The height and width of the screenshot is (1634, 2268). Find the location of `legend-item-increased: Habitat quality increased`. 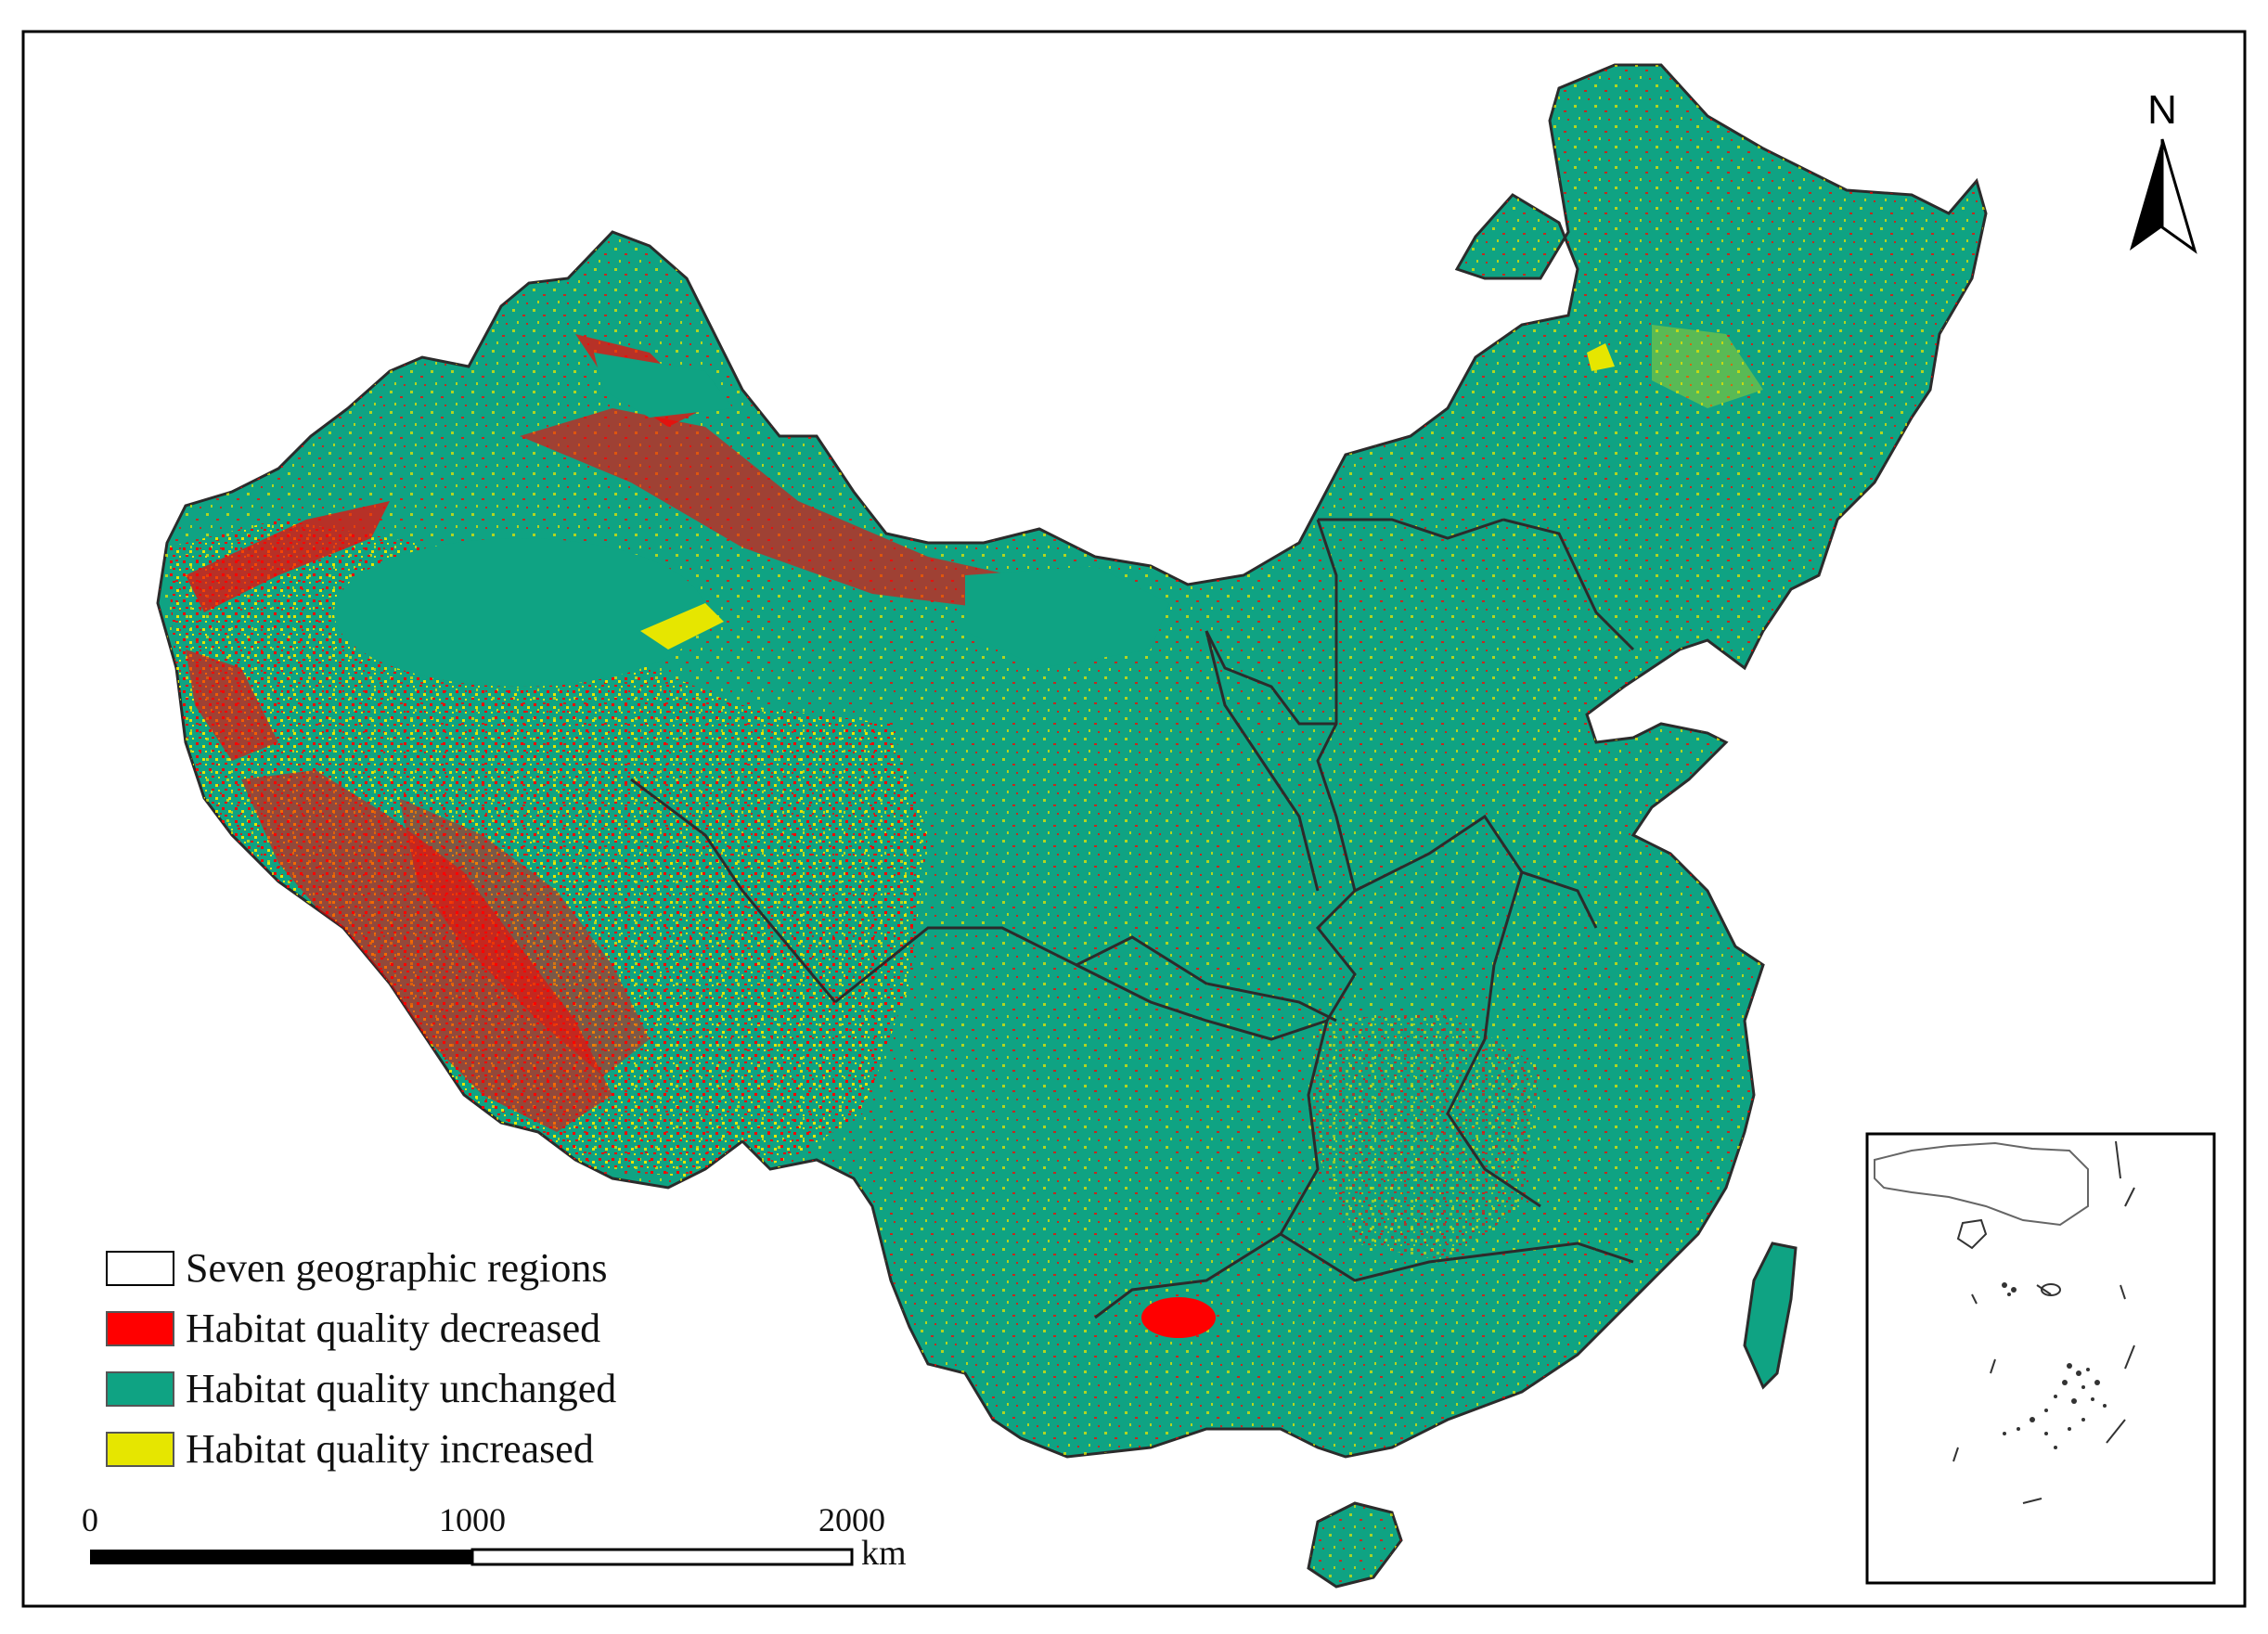

legend-item-increased: Habitat quality increased is located at coordinates (350, 1449).